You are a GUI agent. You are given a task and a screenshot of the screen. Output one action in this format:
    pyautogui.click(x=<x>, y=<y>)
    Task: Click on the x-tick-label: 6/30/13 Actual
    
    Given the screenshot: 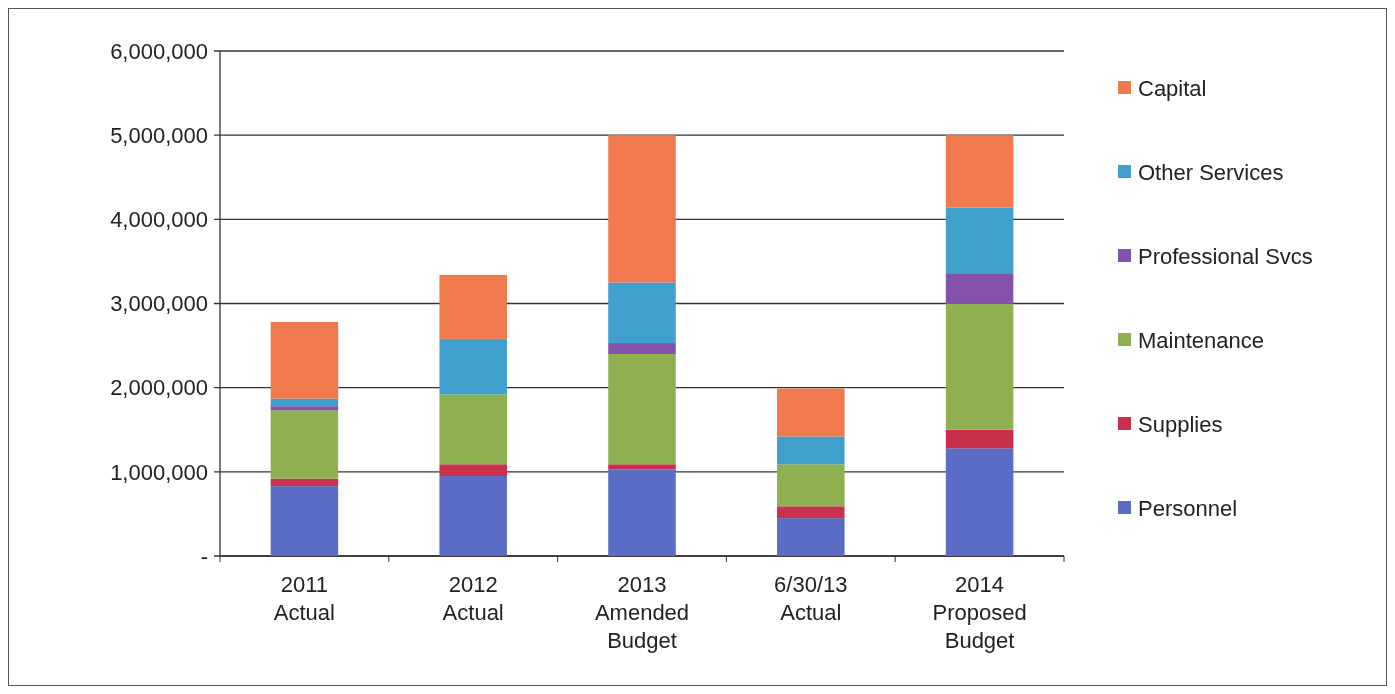 What is the action you would take?
    pyautogui.click(x=811, y=598)
    